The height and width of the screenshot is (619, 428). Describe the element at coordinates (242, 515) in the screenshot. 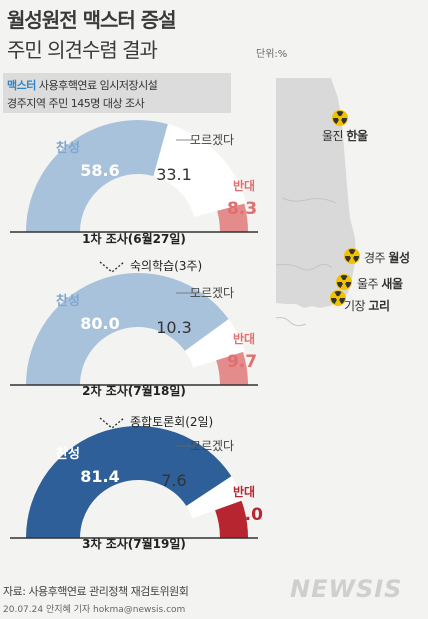

I see `oppose-value: 11.0` at that location.